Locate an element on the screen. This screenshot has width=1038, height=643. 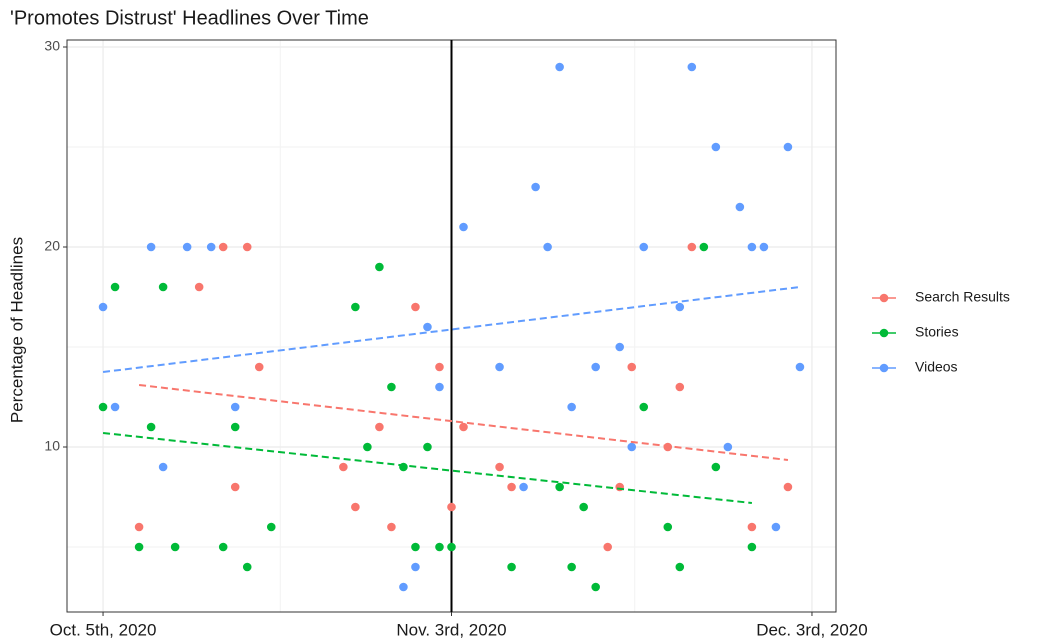
legend-label: Search Results is located at coordinates (962, 297).